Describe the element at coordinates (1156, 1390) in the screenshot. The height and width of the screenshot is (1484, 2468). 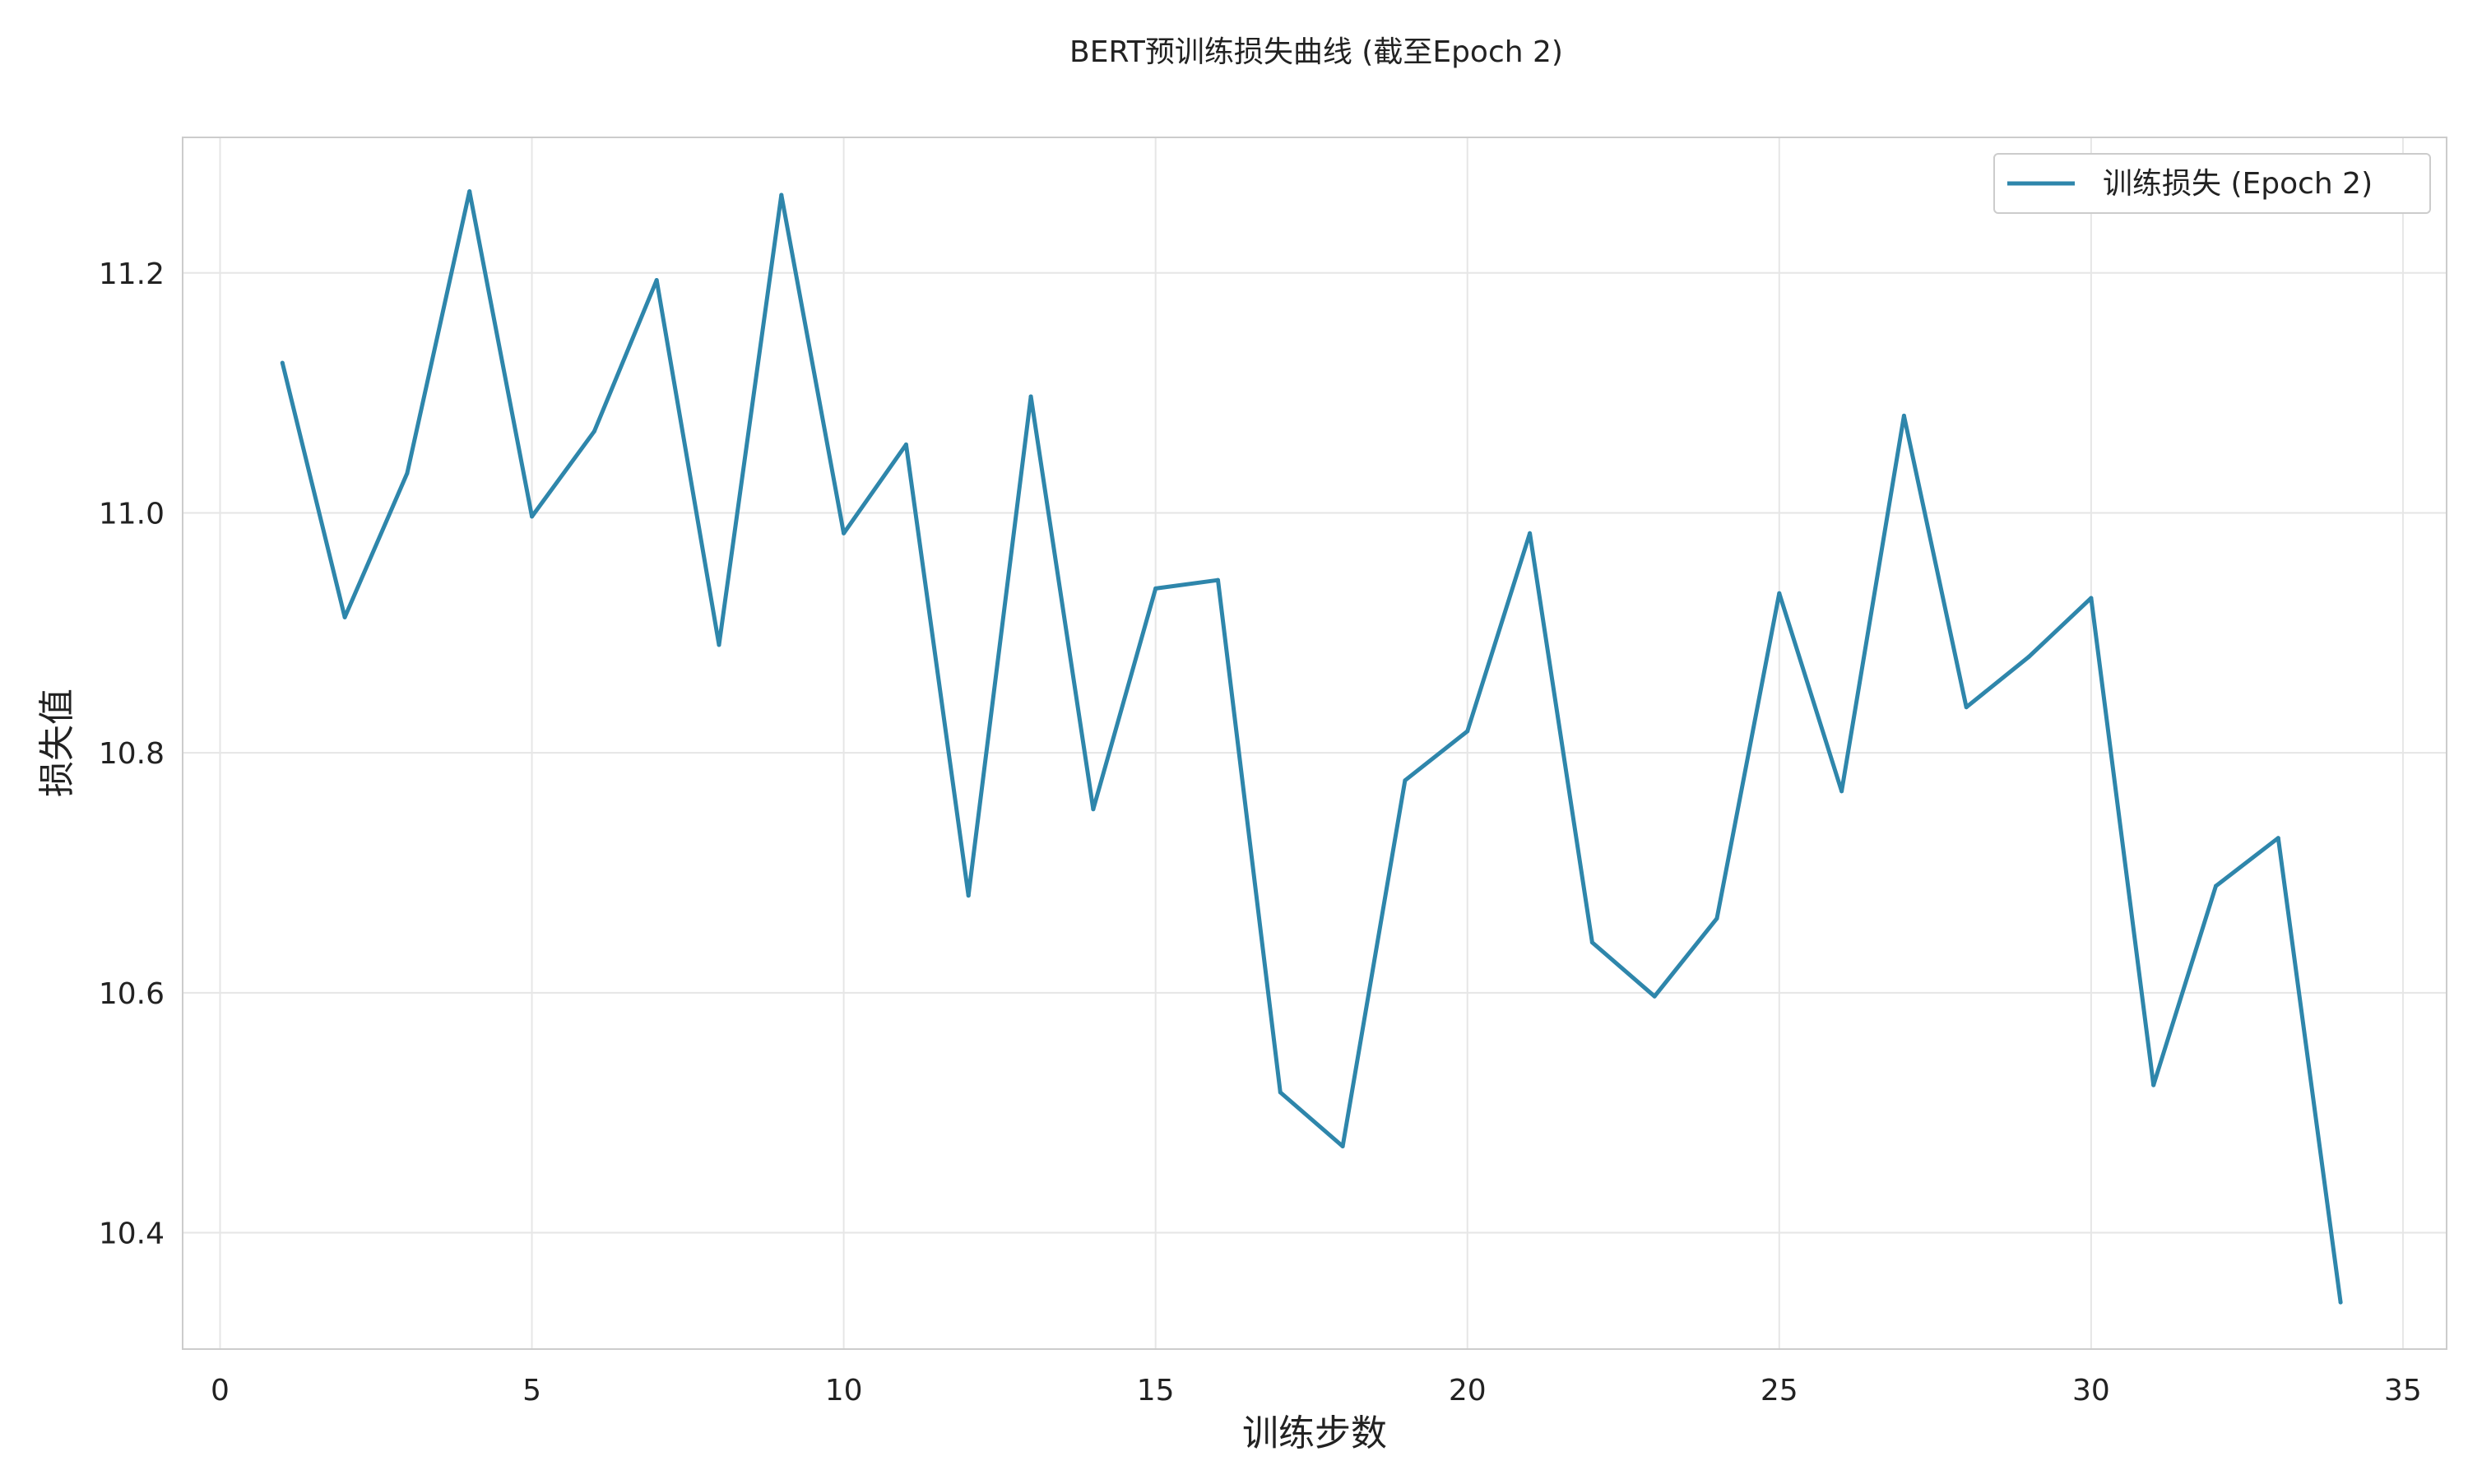
I see `x-tick-label: 15` at that location.